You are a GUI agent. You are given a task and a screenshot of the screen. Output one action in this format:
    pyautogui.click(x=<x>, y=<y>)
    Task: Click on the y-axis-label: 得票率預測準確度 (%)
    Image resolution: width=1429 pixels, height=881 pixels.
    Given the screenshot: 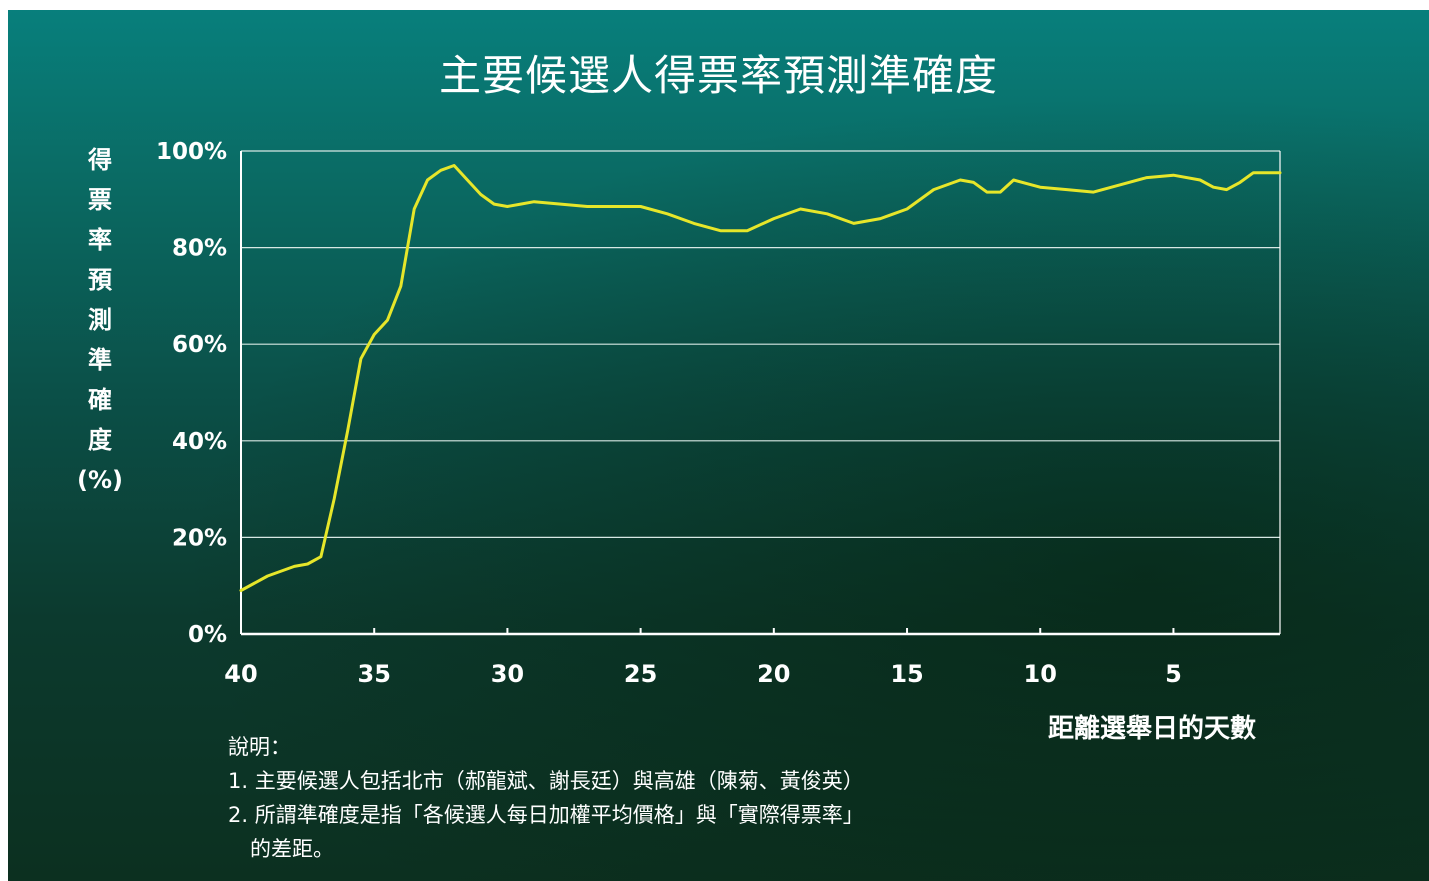 What is the action you would take?
    pyautogui.click(x=100, y=320)
    